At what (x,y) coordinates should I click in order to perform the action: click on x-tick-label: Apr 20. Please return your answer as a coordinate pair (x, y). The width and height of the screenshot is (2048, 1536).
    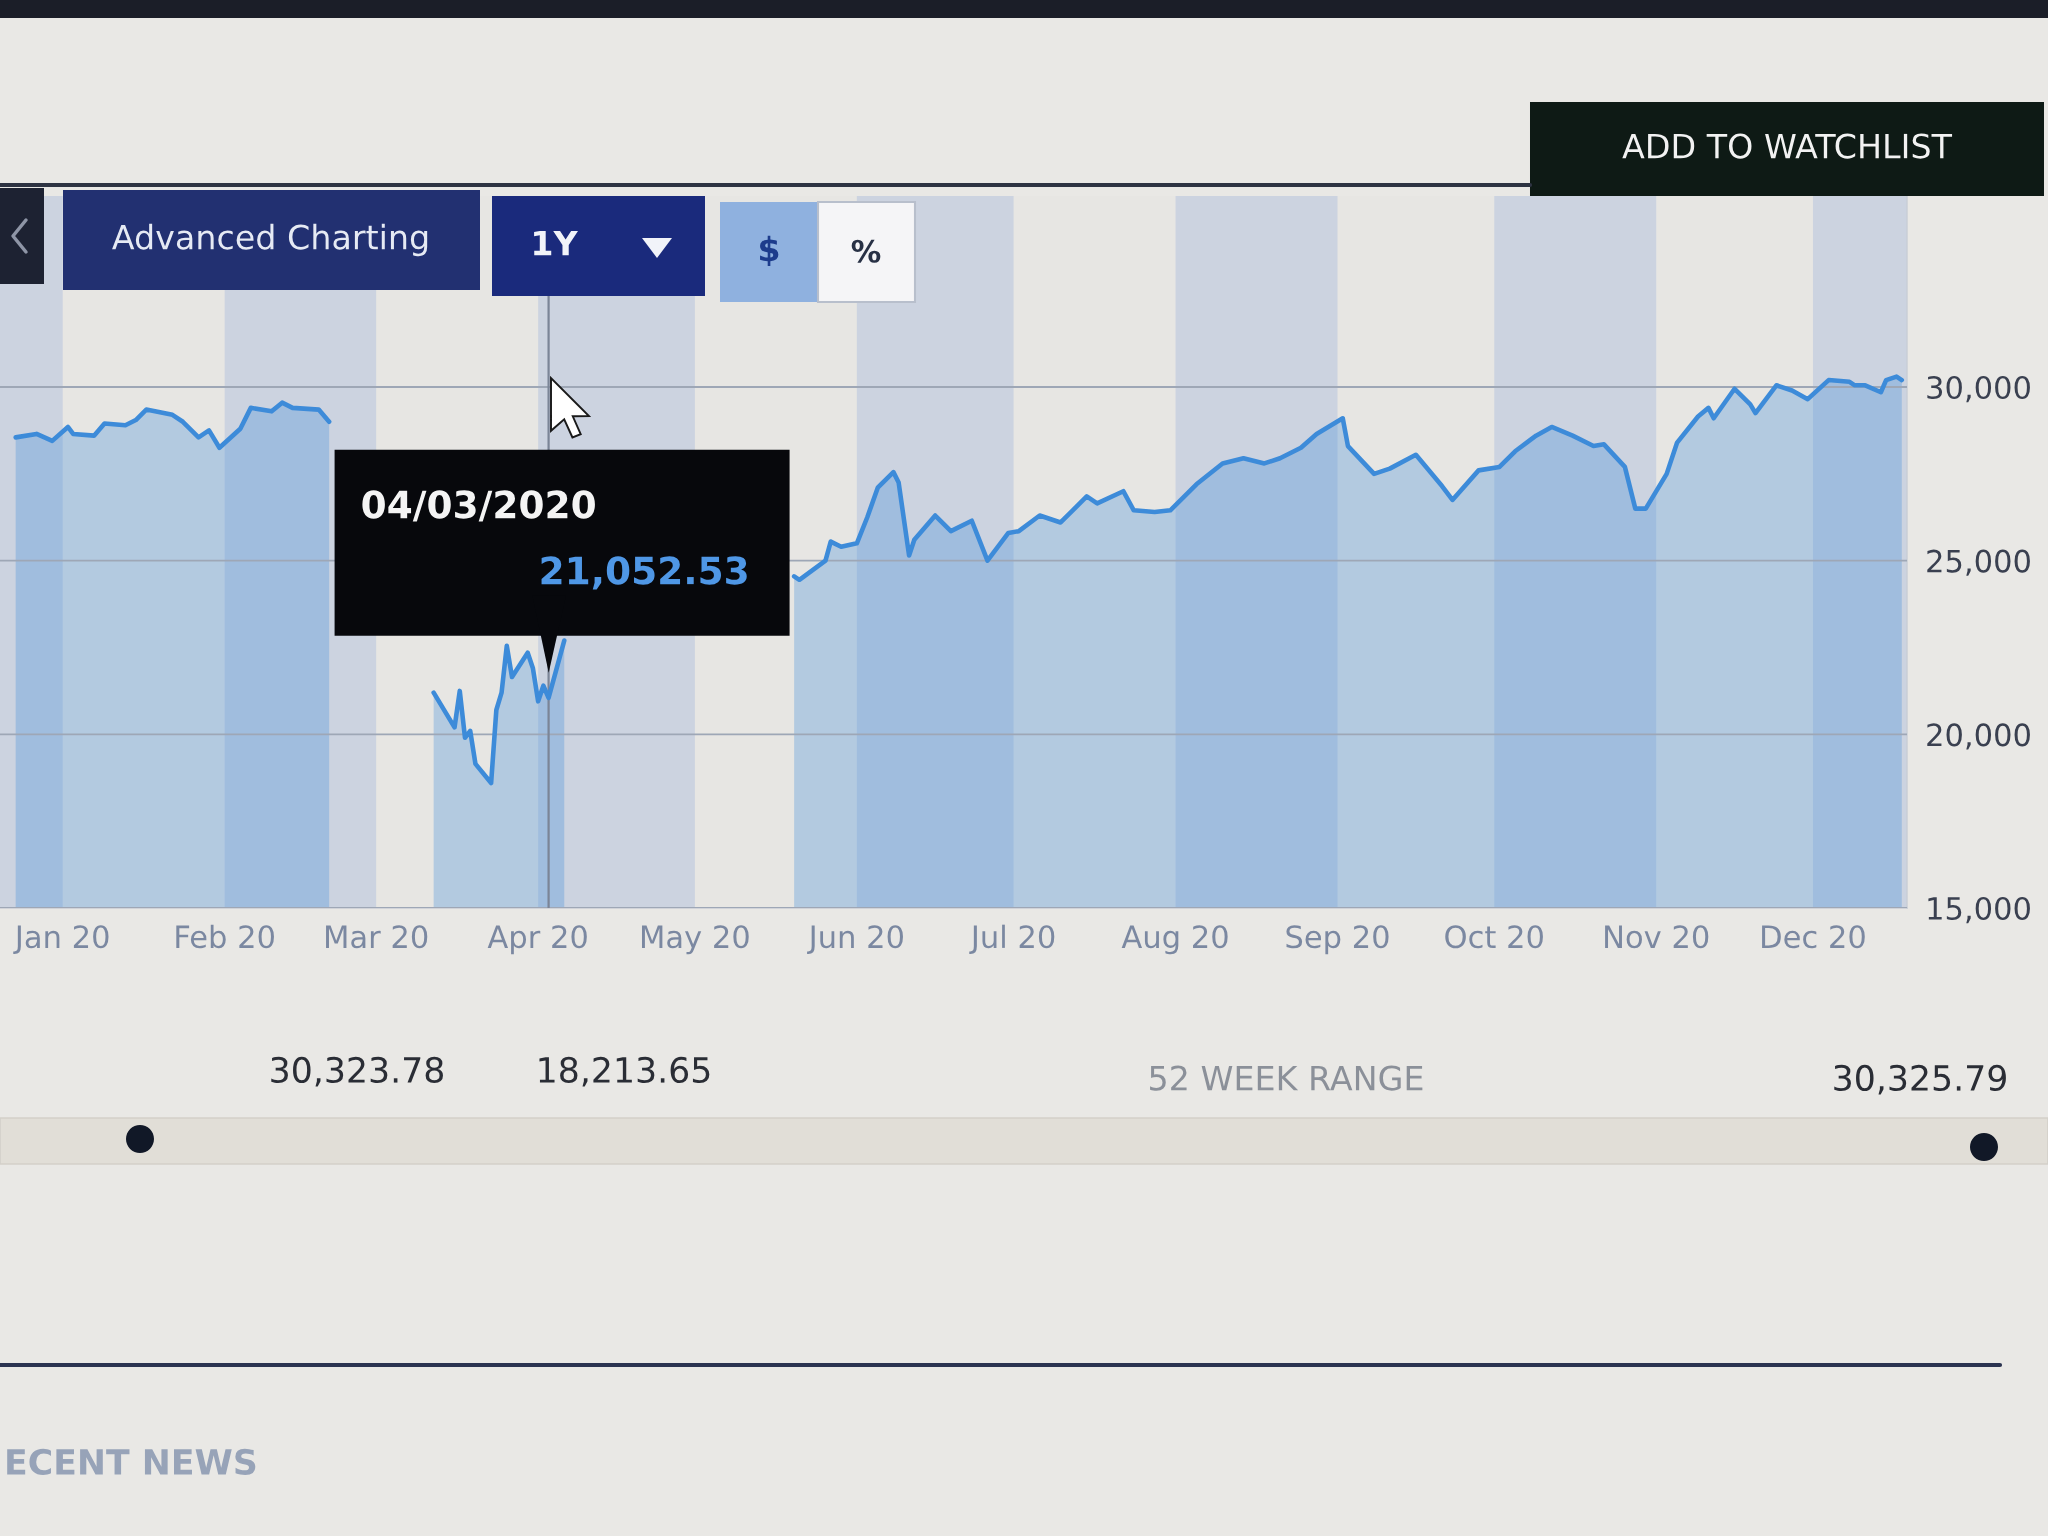
    Looking at the image, I should click on (537, 940).